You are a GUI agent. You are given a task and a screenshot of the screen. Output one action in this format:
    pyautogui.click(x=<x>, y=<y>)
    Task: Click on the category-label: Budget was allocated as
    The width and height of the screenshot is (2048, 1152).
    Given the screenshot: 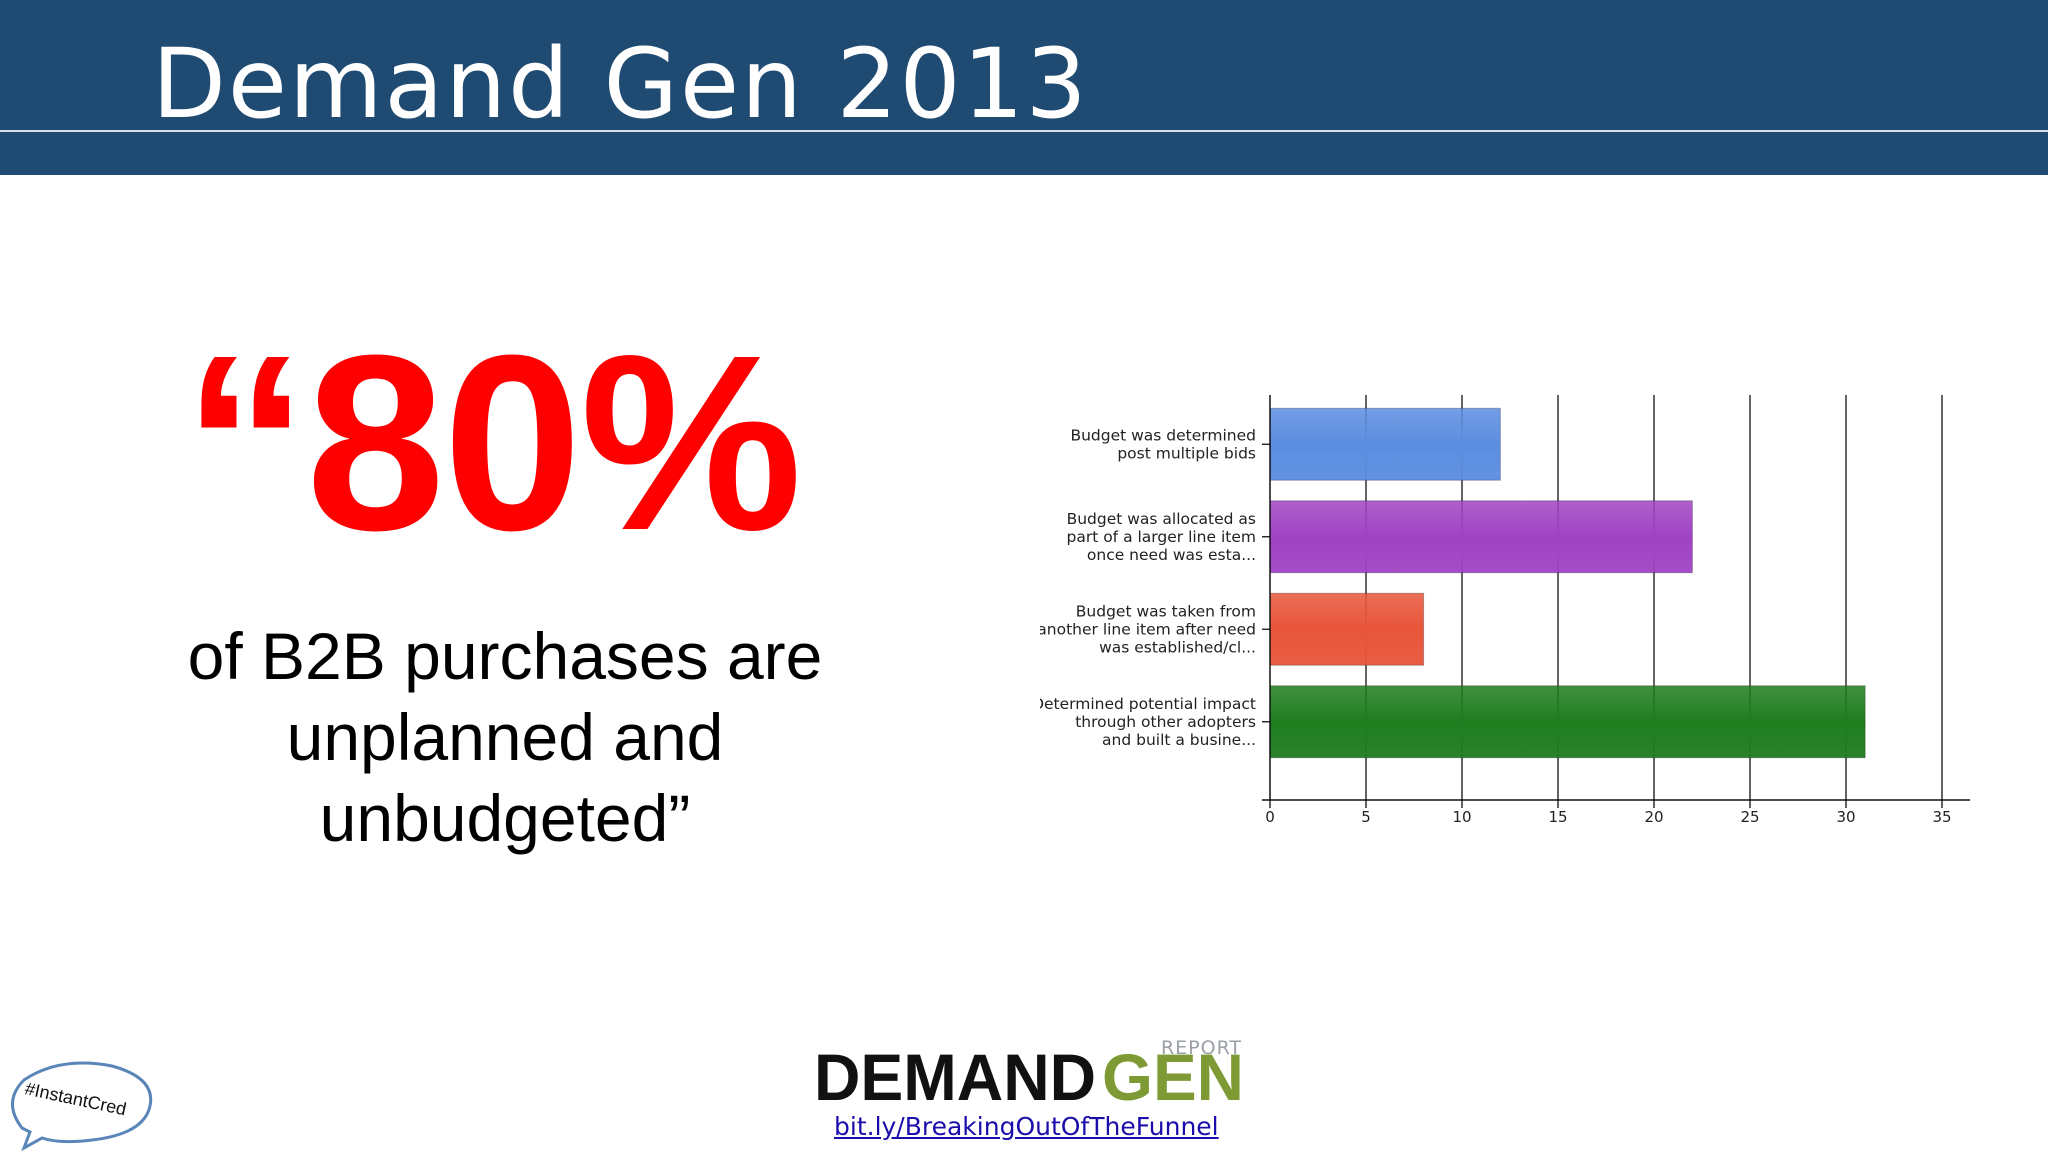 What is the action you would take?
    pyautogui.click(x=1161, y=519)
    